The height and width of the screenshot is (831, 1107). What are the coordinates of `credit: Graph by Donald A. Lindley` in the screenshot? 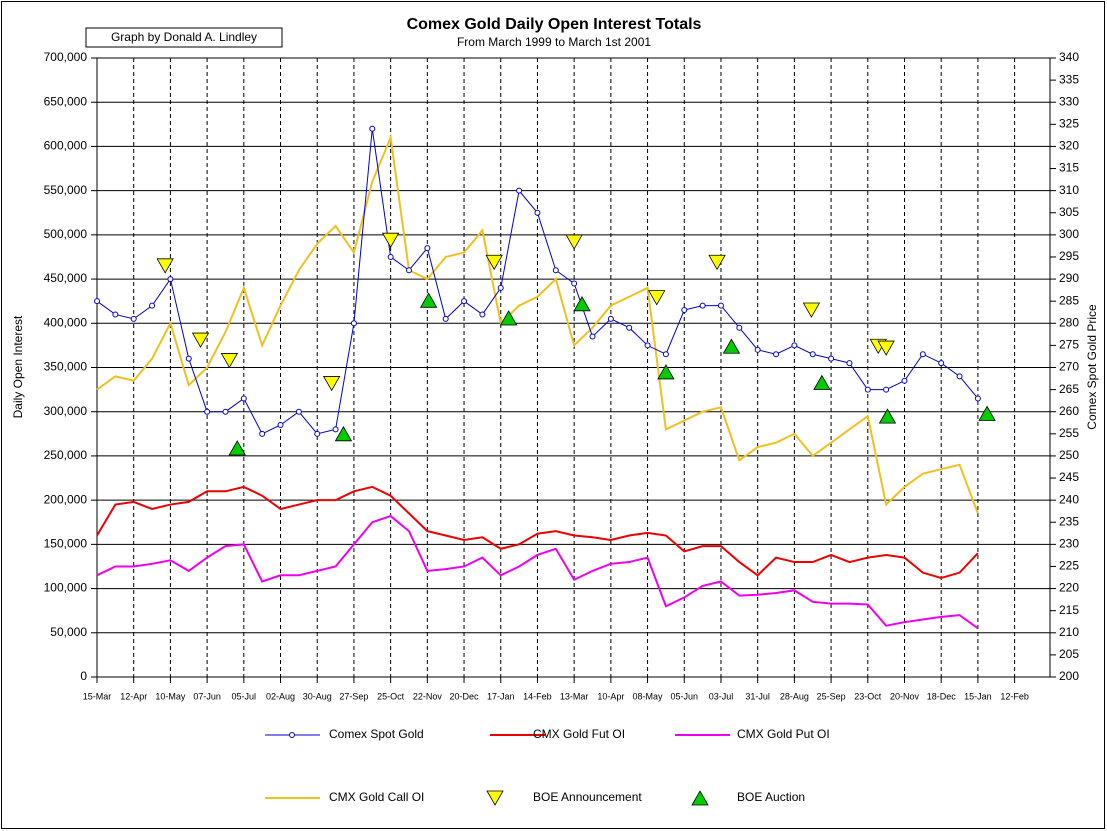 It's located at (184, 37).